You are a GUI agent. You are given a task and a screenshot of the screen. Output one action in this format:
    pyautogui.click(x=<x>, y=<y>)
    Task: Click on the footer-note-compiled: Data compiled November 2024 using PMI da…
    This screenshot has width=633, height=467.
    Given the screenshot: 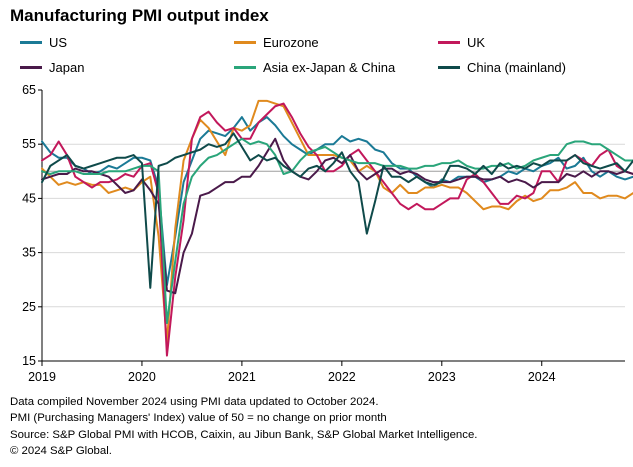 What is the action you would take?
    pyautogui.click(x=194, y=402)
    